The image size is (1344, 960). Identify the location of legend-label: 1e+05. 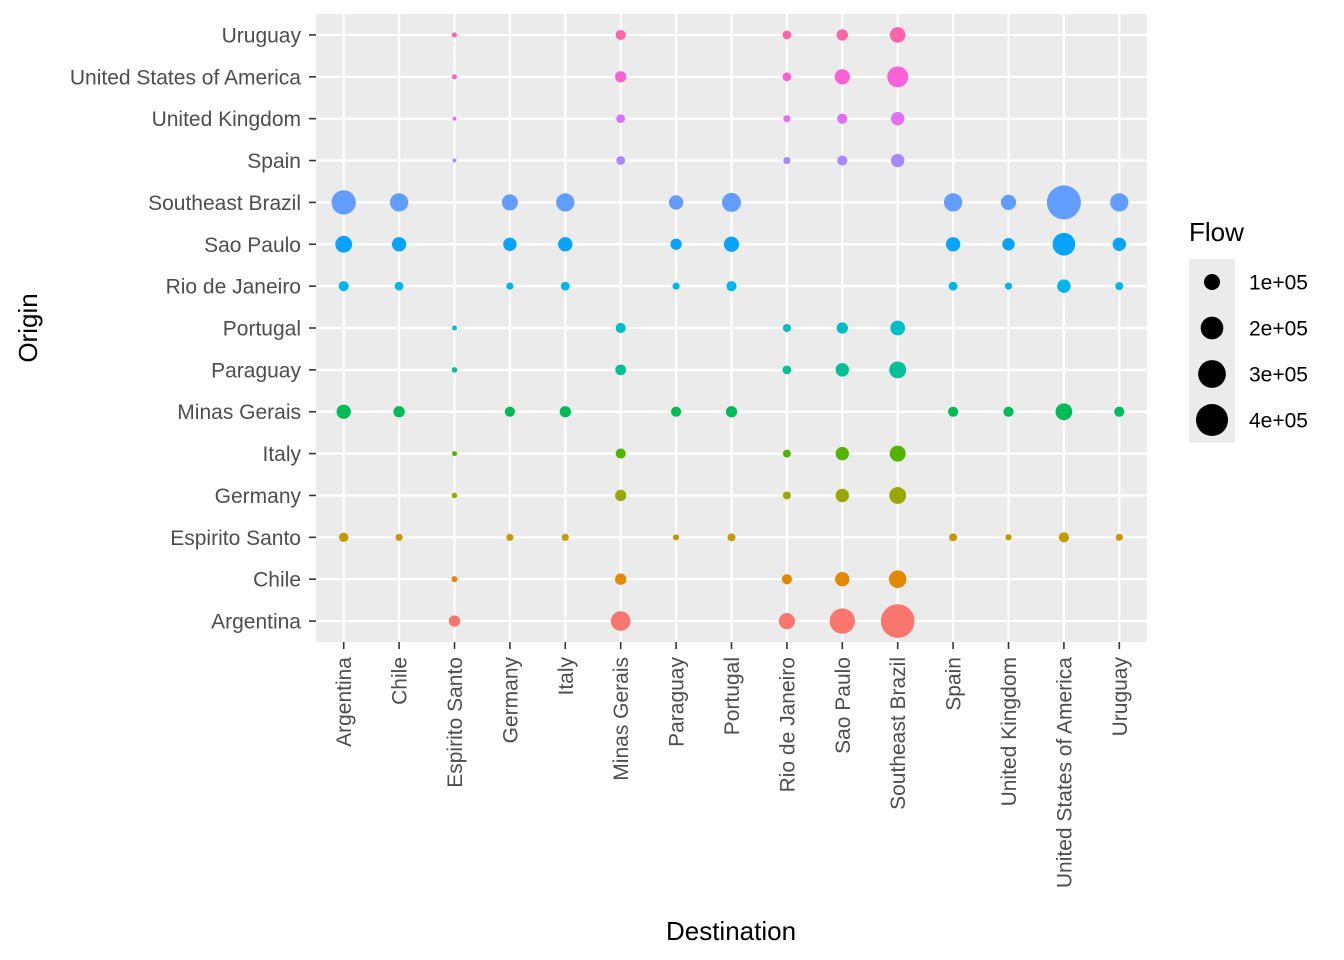
(1278, 283).